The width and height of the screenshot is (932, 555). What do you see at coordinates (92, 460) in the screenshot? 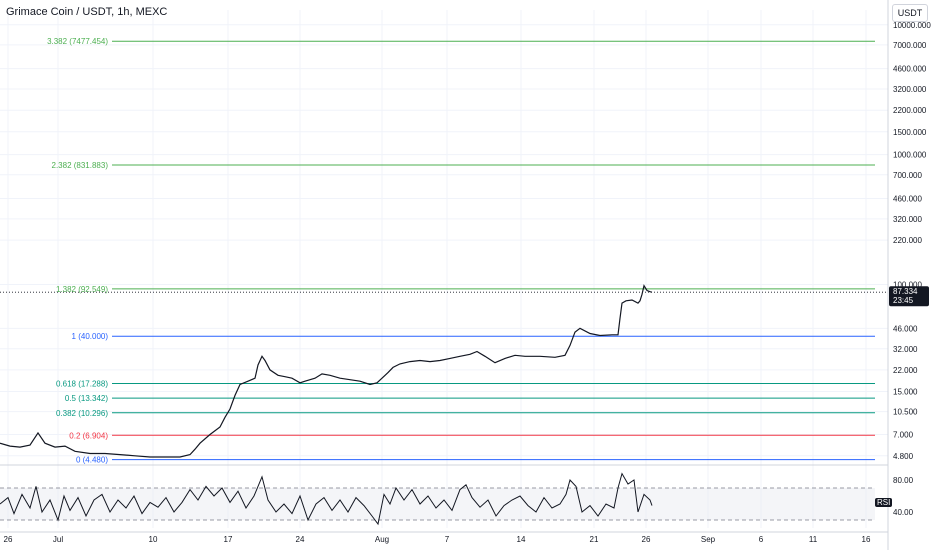
I see `fib-level-label: 0 (4.480)` at bounding box center [92, 460].